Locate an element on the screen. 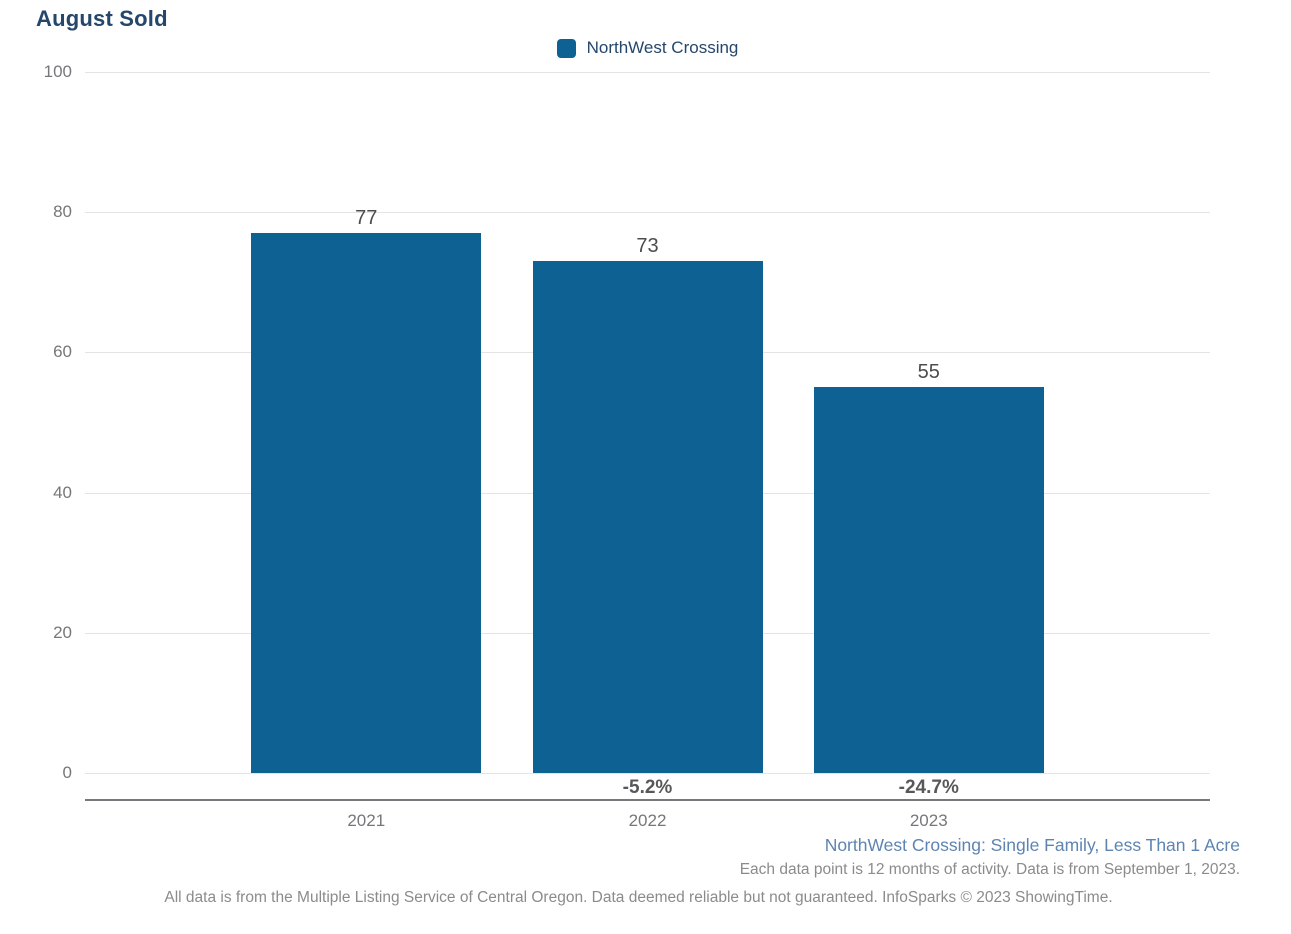 The image size is (1291, 934). legend-item: NorthWest Crossing is located at coordinates (647, 48).